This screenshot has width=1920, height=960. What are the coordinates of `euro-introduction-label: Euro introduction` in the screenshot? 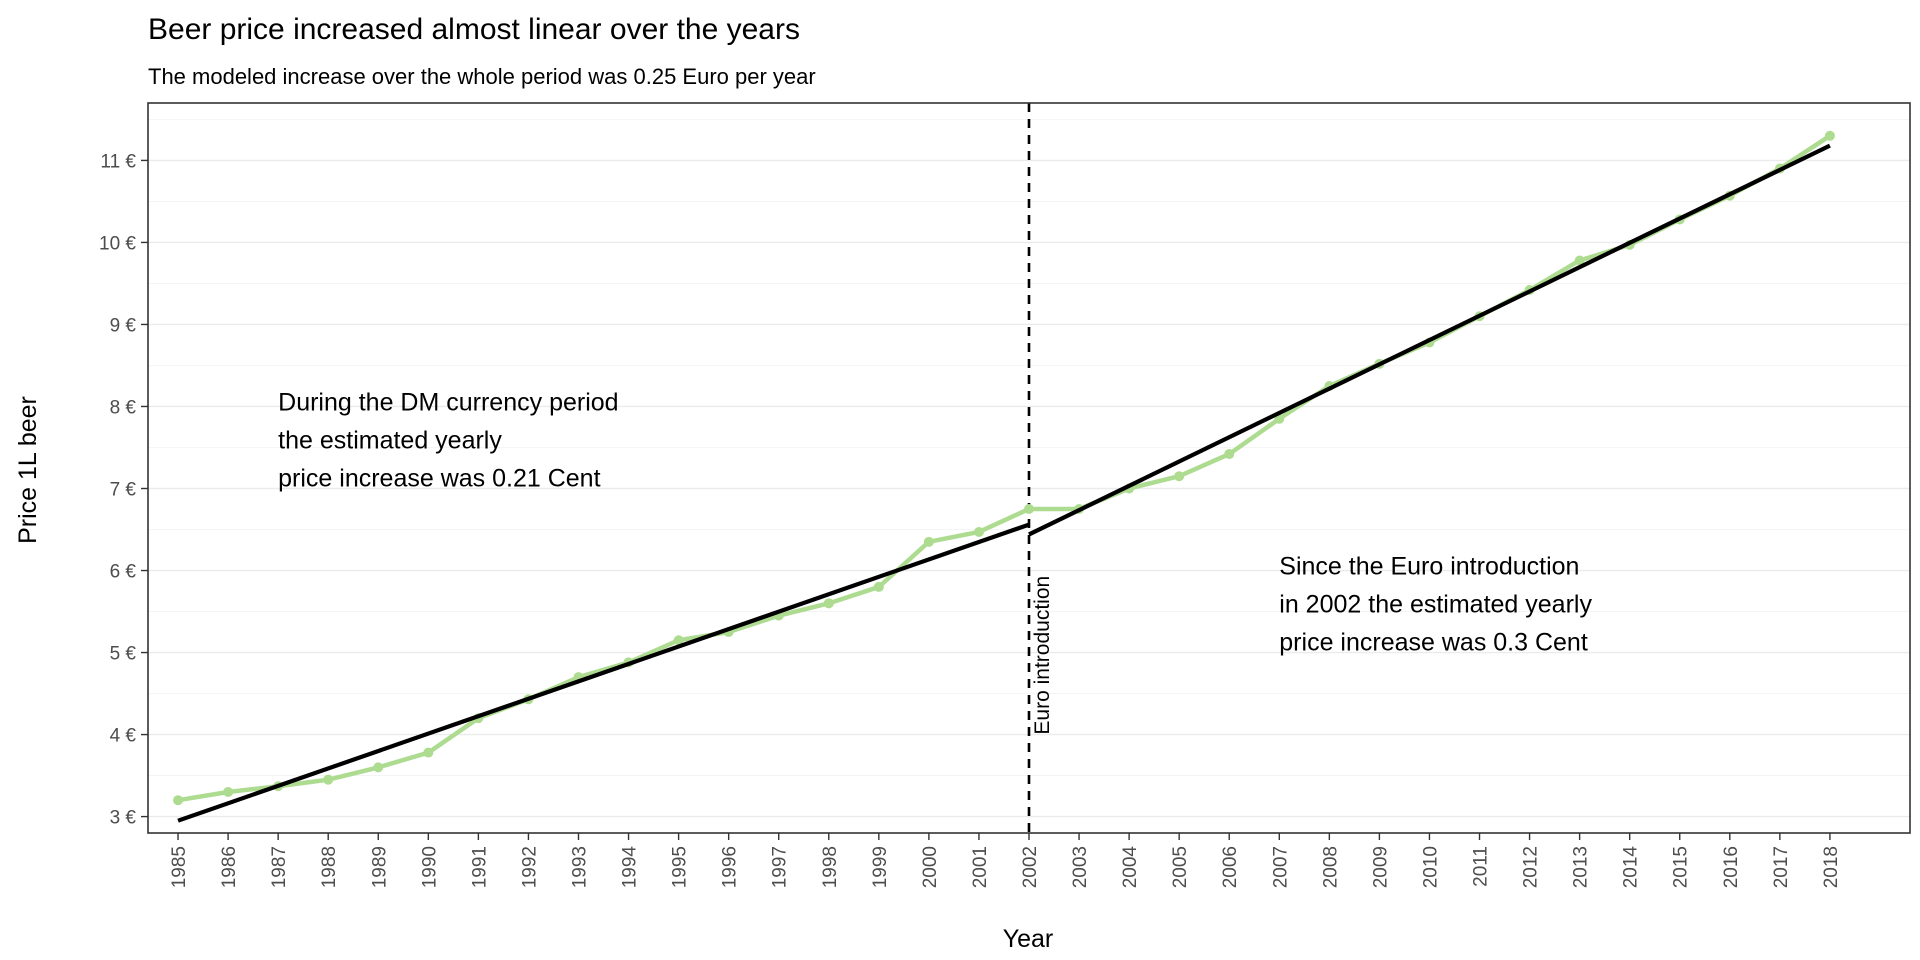 It's located at (1042, 655).